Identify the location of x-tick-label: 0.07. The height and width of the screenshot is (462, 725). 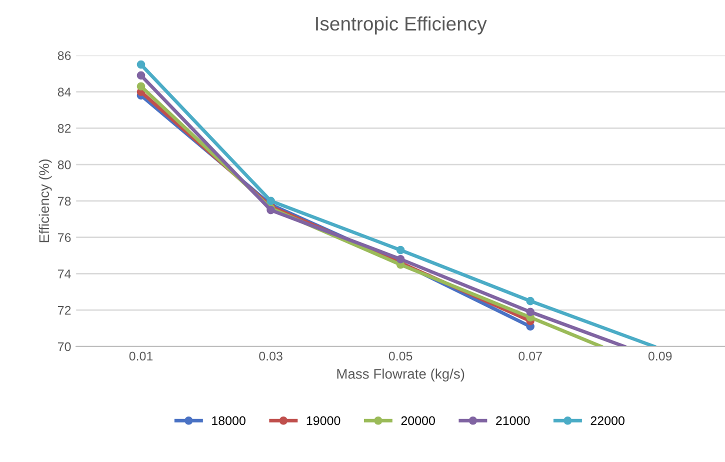
(530, 356).